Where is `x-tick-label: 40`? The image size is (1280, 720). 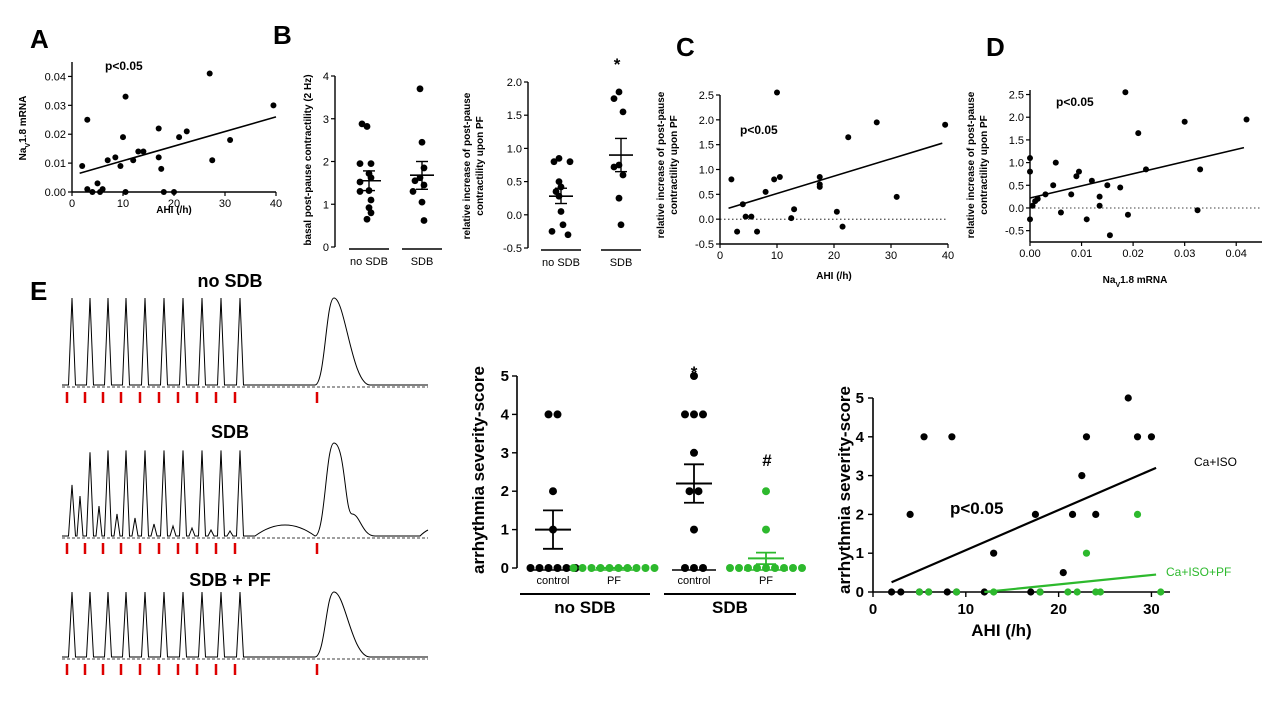
x-tick-label: 40 is located at coordinates (276, 204).